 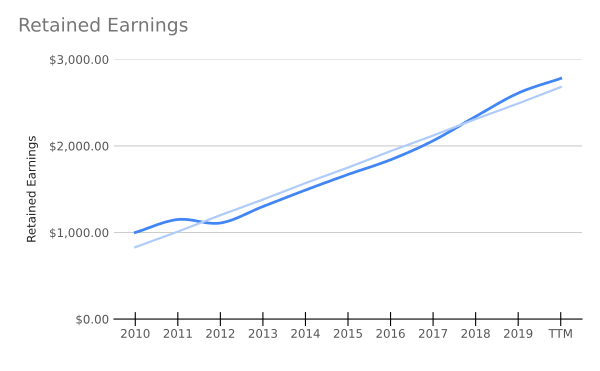 What do you see at coordinates (79, 233) in the screenshot?
I see `y-tick-label: $1,000.00` at bounding box center [79, 233].